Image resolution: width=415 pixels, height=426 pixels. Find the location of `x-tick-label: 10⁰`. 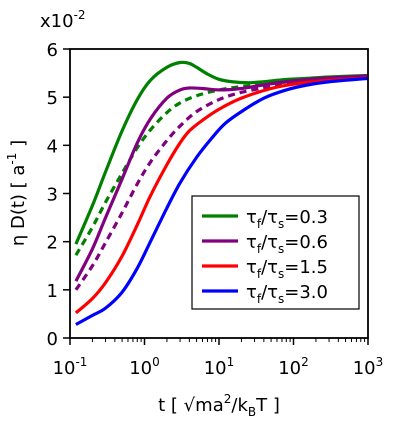

x-tick-label: 10⁰ is located at coordinates (144, 367).